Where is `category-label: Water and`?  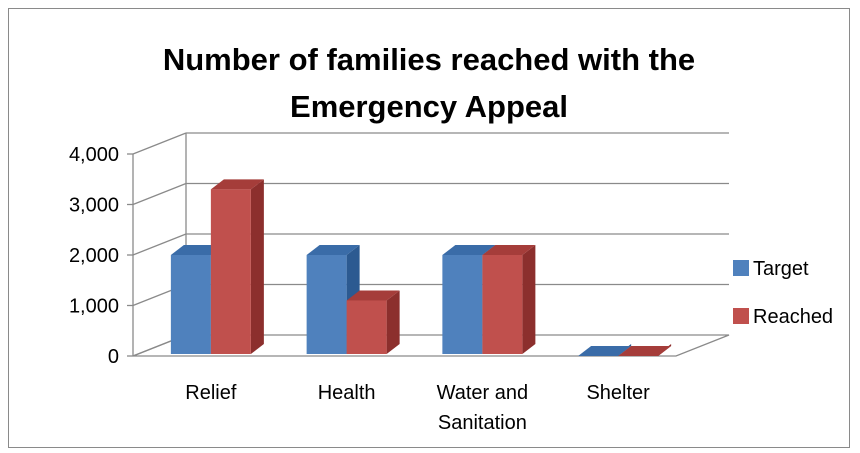
category-label: Water and is located at coordinates (483, 393).